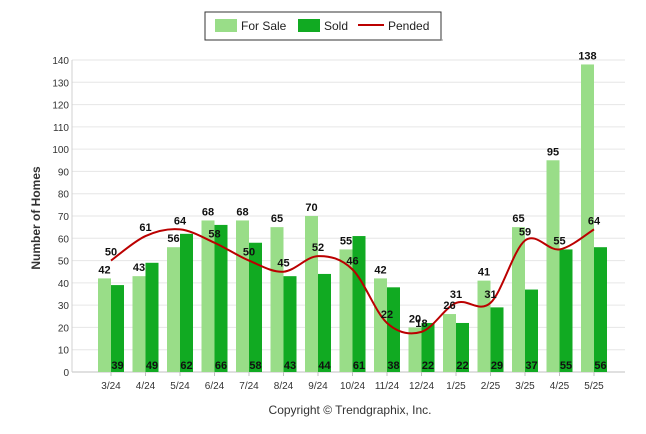 The width and height of the screenshot is (646, 434). What do you see at coordinates (145, 228) in the screenshot?
I see `data-label-pended: 61` at bounding box center [145, 228].